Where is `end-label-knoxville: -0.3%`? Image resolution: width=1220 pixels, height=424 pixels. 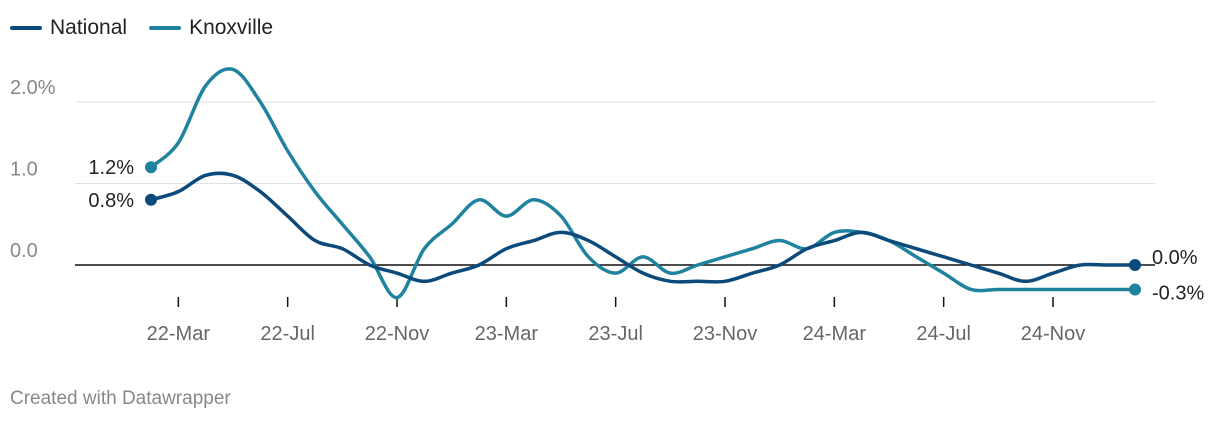 end-label-knoxville: -0.3% is located at coordinates (1178, 293).